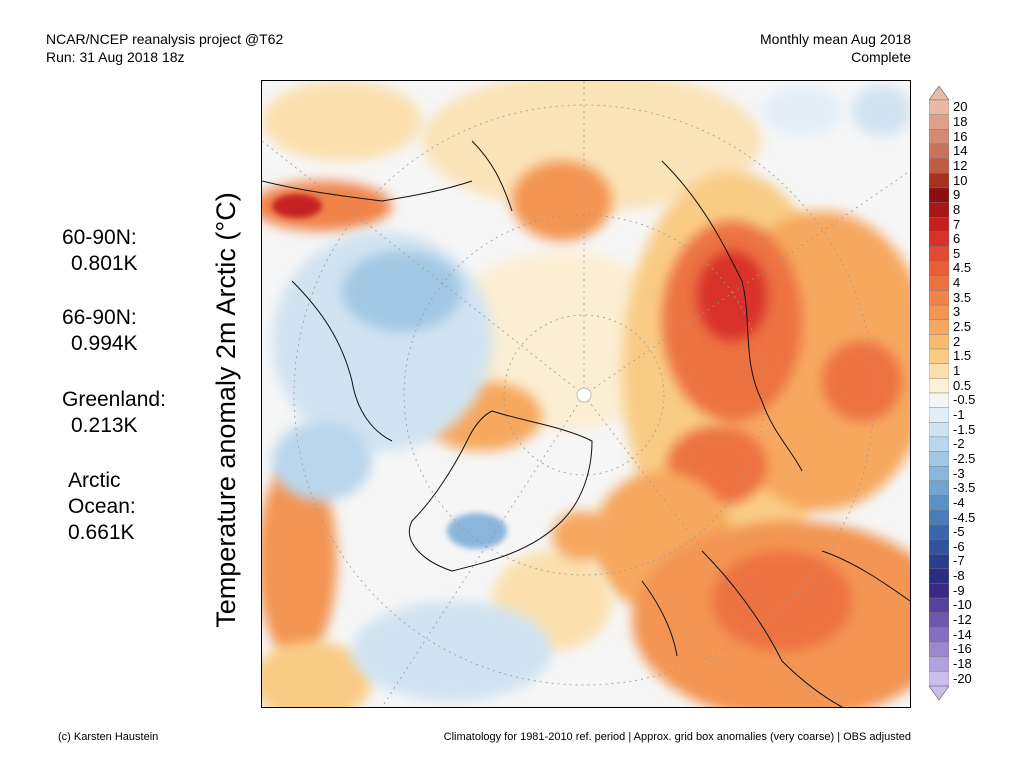 The width and height of the screenshot is (1024, 768). I want to click on header-right: Monthly mean Aug 2018 Complete, so click(805, 48).